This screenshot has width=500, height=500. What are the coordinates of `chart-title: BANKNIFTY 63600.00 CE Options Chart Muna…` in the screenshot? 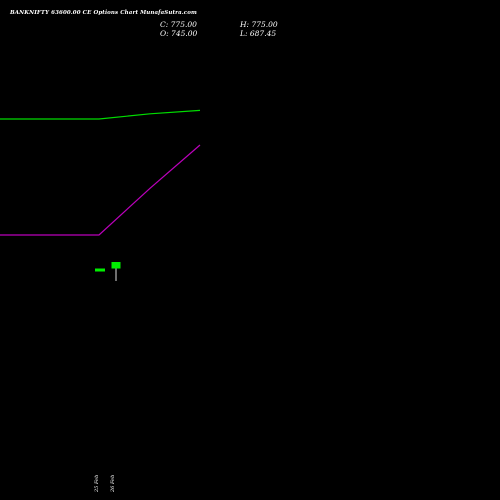 It's located at (103, 13).